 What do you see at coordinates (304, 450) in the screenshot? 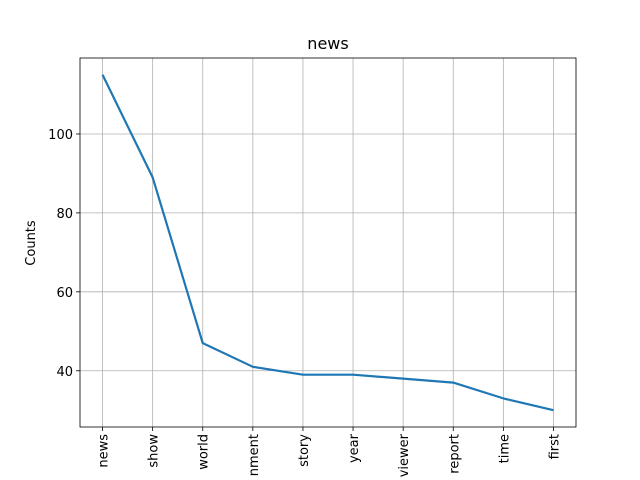
I see `x-tick-label: story` at bounding box center [304, 450].